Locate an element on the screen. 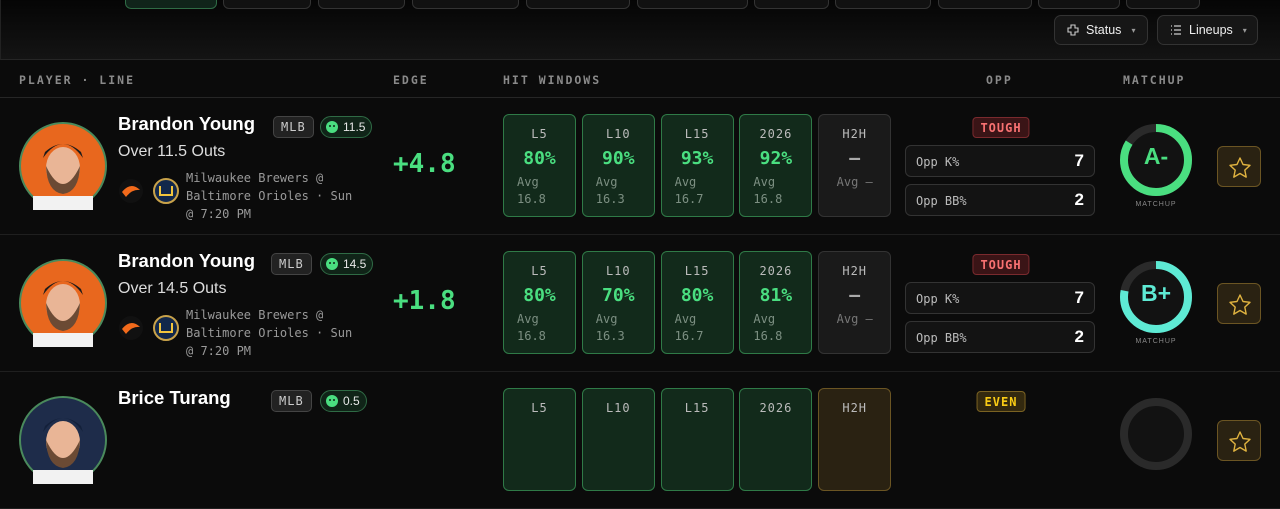 The width and height of the screenshot is (1280, 509). hit-window: 2026 is located at coordinates (776, 439).